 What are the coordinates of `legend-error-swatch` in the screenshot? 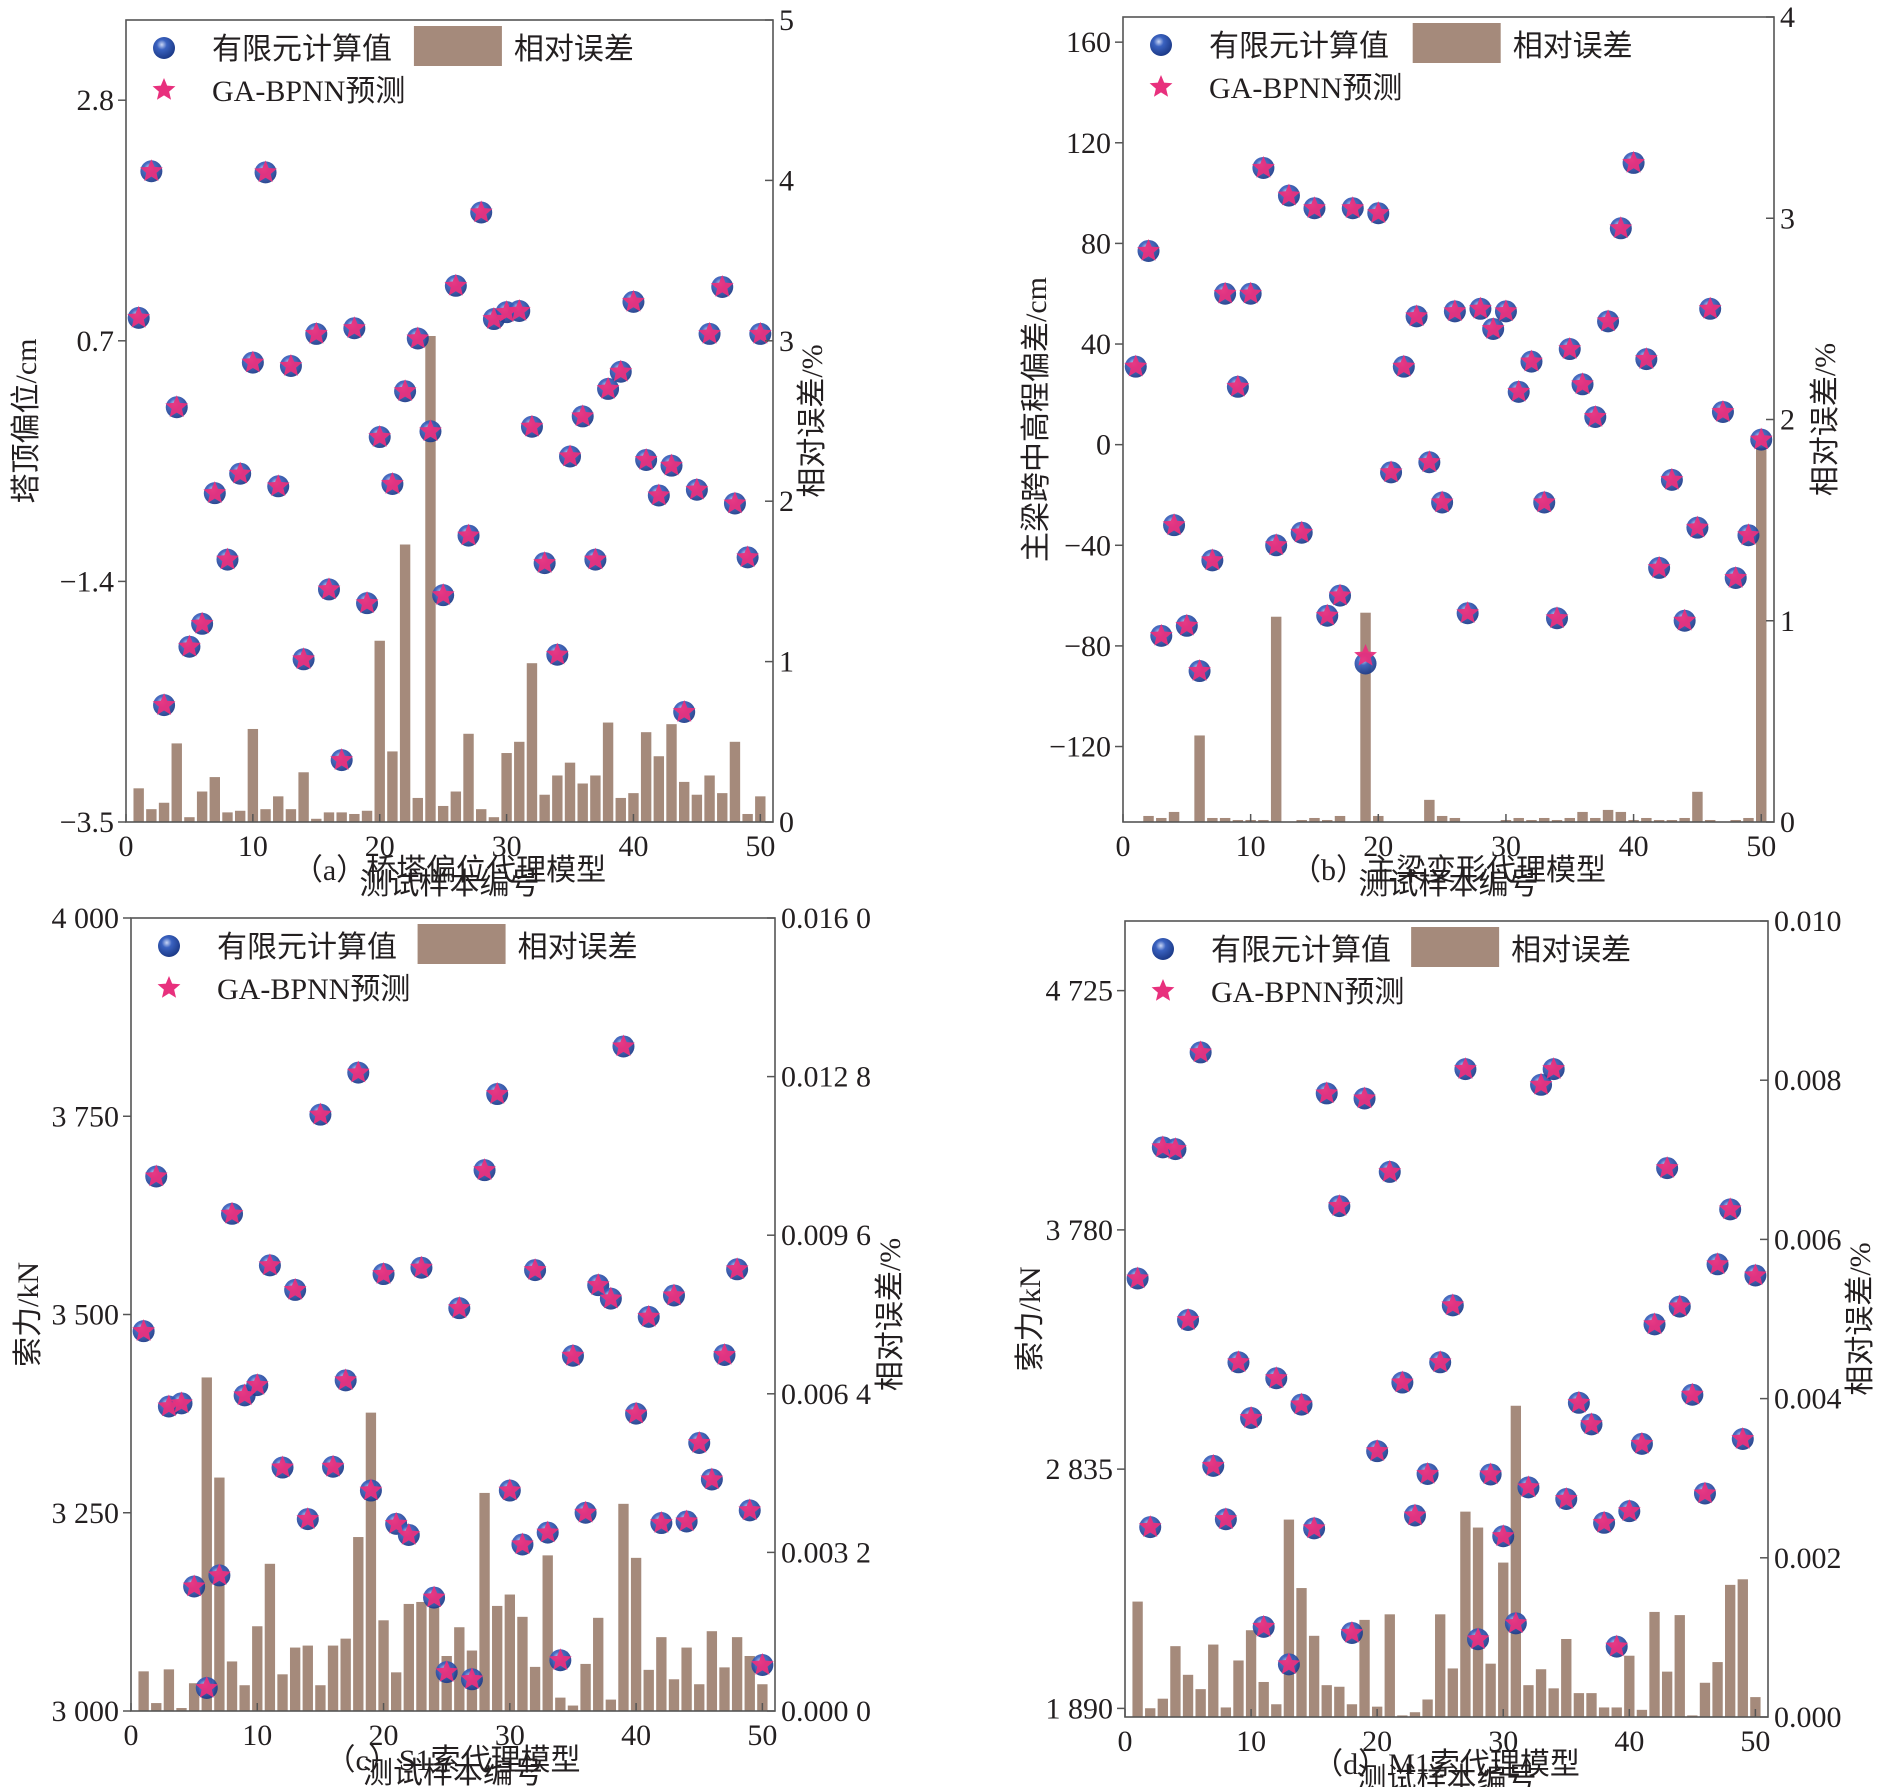 It's located at (457, 46).